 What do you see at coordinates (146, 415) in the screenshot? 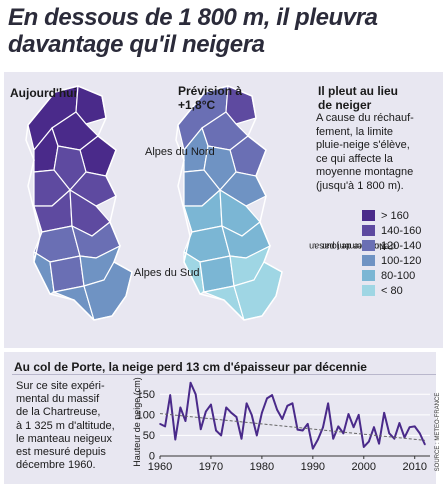
I see `y-tick-label: 100` at bounding box center [146, 415].